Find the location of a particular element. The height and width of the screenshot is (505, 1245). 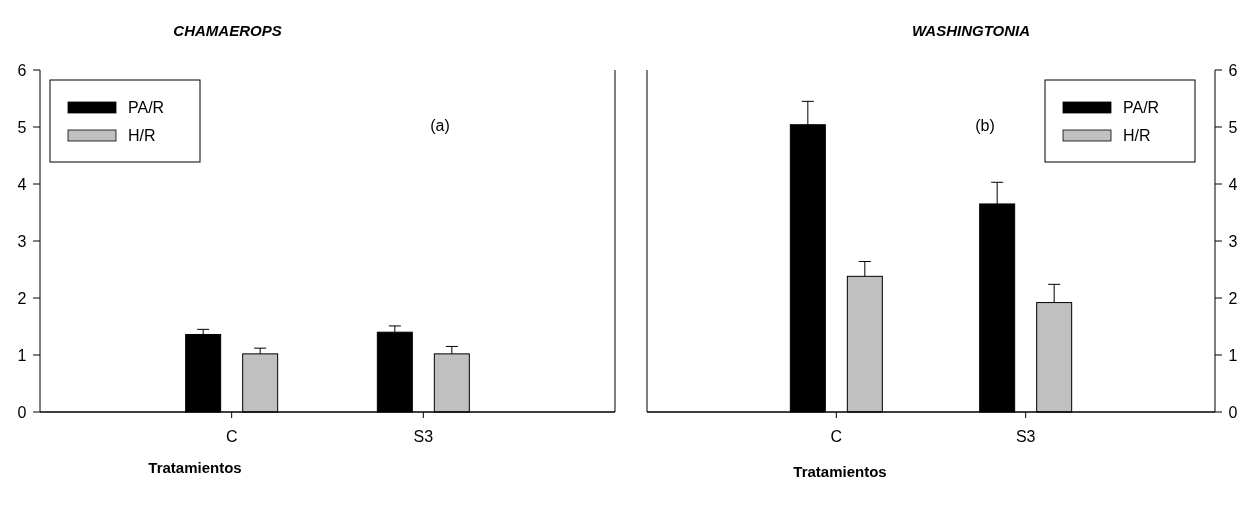

chart-title: CHAMAEROPS is located at coordinates (227, 30).